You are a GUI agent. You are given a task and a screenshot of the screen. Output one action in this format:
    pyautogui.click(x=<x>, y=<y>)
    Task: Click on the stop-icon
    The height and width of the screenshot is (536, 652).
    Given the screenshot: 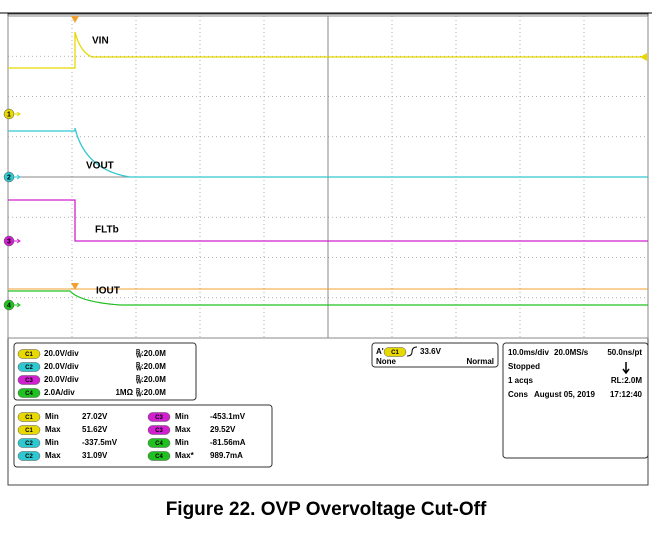 What is the action you would take?
    pyautogui.click(x=626, y=368)
    